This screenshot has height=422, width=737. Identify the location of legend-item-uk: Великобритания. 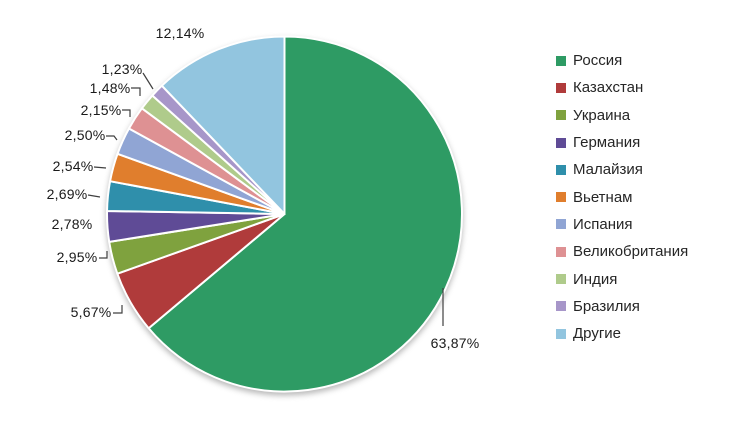
(622, 251).